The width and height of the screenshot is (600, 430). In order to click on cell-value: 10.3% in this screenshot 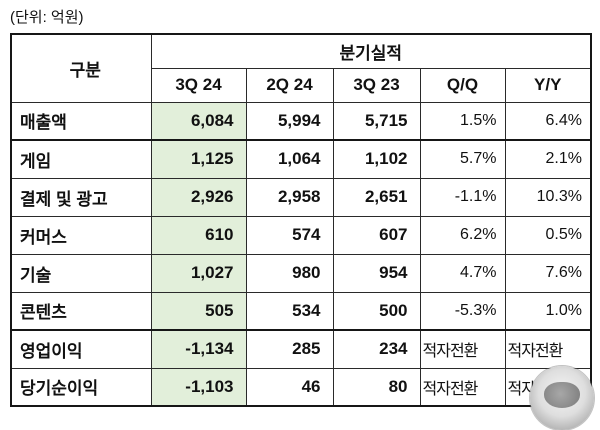, I will do `click(548, 197)`.